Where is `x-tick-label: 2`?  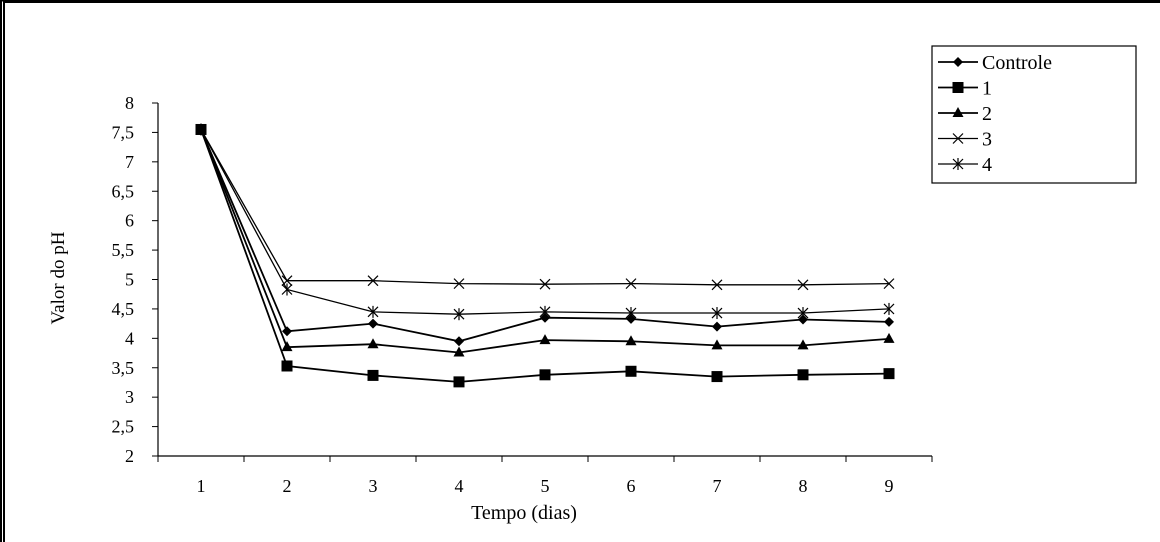
x-tick-label: 2 is located at coordinates (287, 486).